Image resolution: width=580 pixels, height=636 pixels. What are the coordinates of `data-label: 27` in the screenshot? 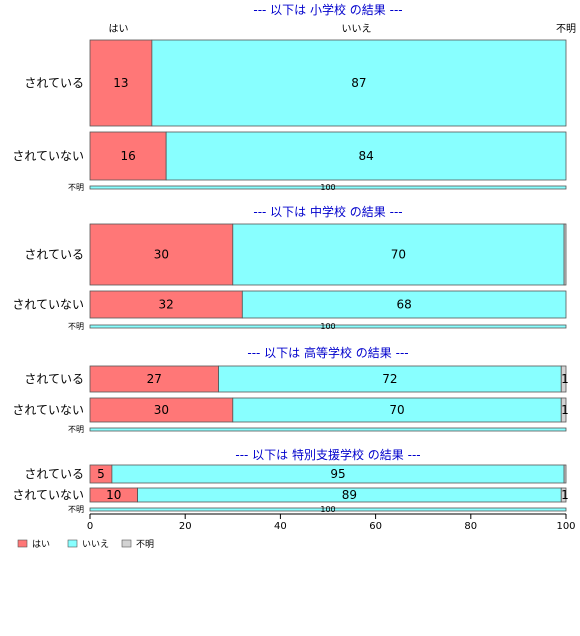 It's located at (154, 379).